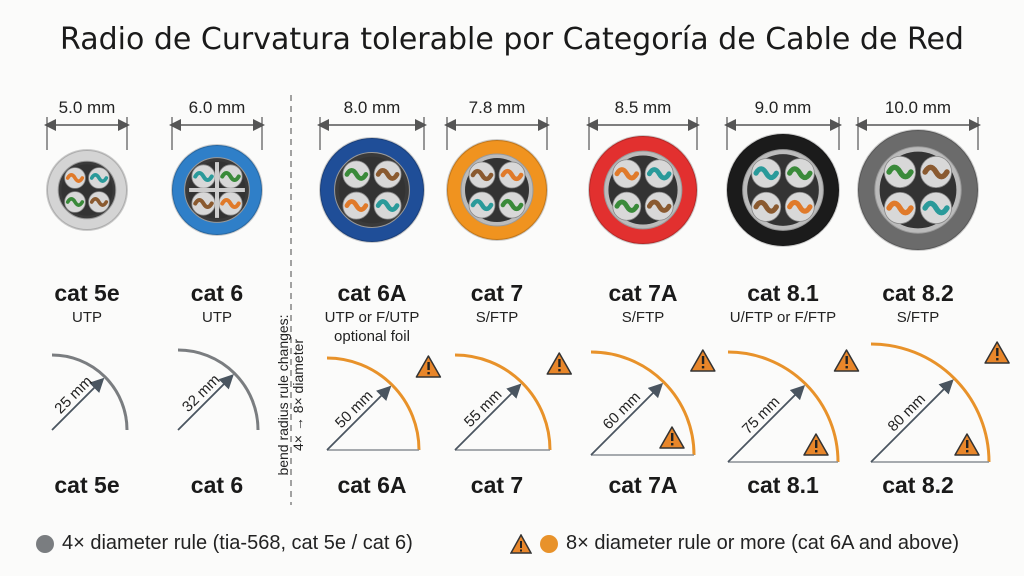  Describe the element at coordinates (783, 107) in the screenshot. I see `diameter-label: 9.0 mm` at that location.